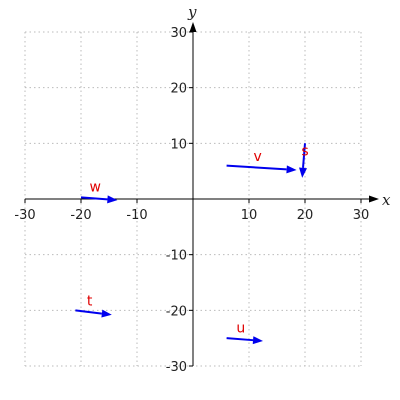 The width and height of the screenshot is (400, 400). What do you see at coordinates (361, 215) in the screenshot?
I see `x-tick-label: 30` at bounding box center [361, 215].